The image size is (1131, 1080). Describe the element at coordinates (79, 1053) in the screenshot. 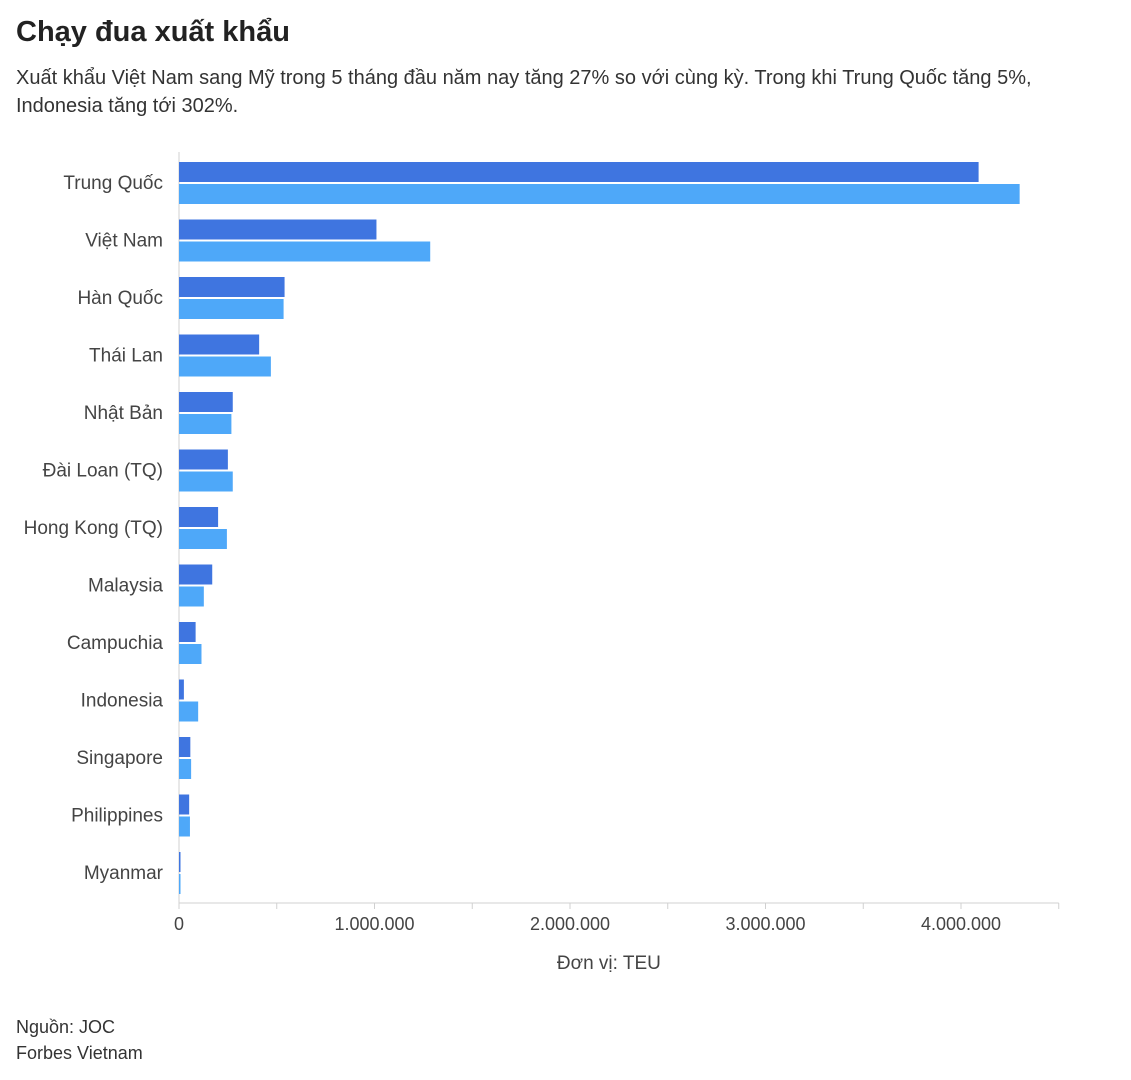

I see `publisher-line: Forbes Vietnam` at that location.